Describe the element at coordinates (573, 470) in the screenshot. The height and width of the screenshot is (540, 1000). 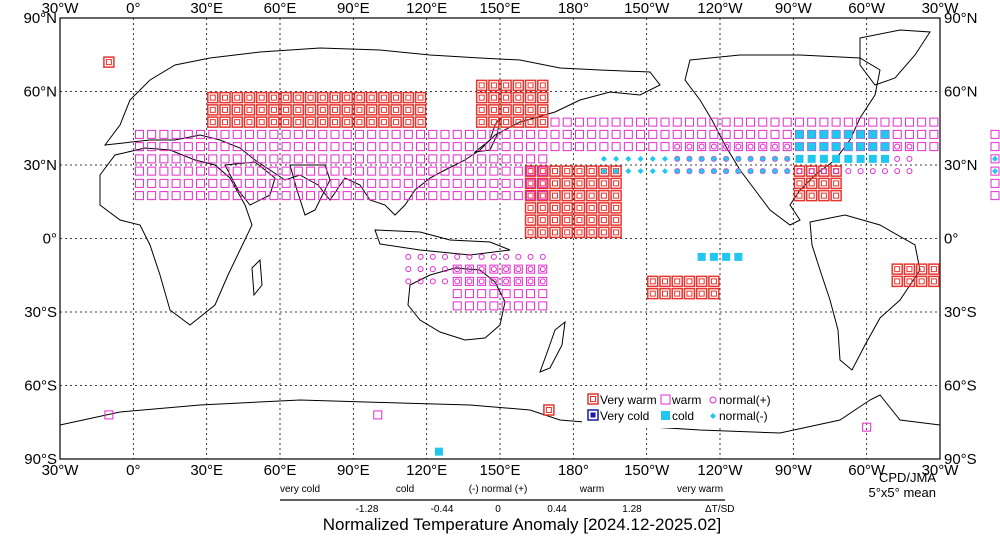
I see `longitude-label: 180°` at that location.